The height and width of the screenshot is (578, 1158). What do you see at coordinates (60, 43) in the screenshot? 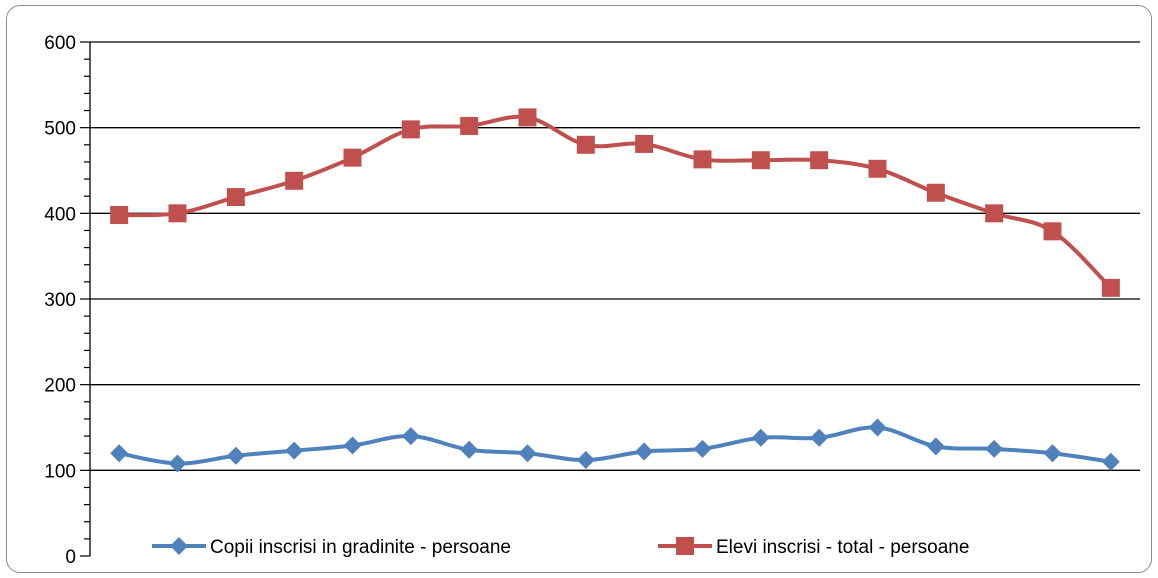
I see `y-tick-label: 600` at bounding box center [60, 43].